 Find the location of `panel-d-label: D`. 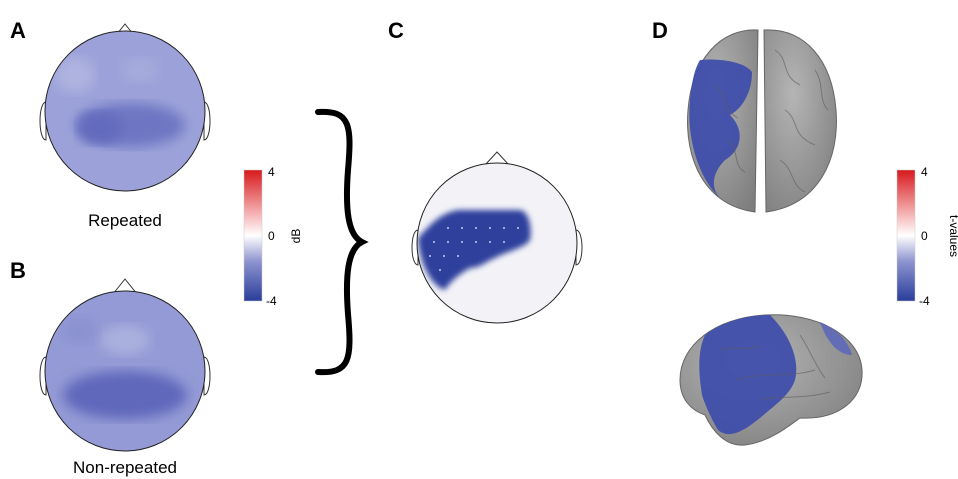

panel-d-label: D is located at coordinates (660, 30).